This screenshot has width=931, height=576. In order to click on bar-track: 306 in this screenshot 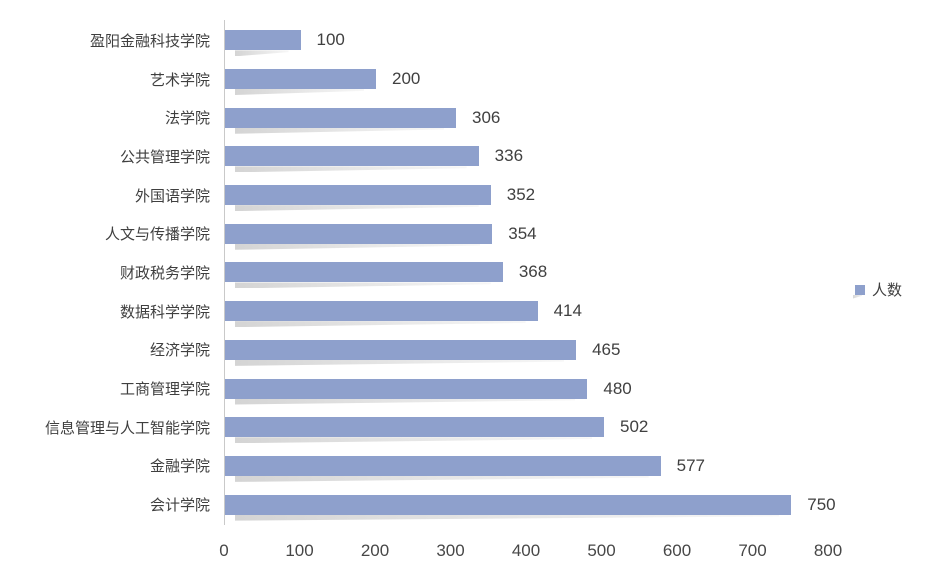, I will do `click(526, 117)`.